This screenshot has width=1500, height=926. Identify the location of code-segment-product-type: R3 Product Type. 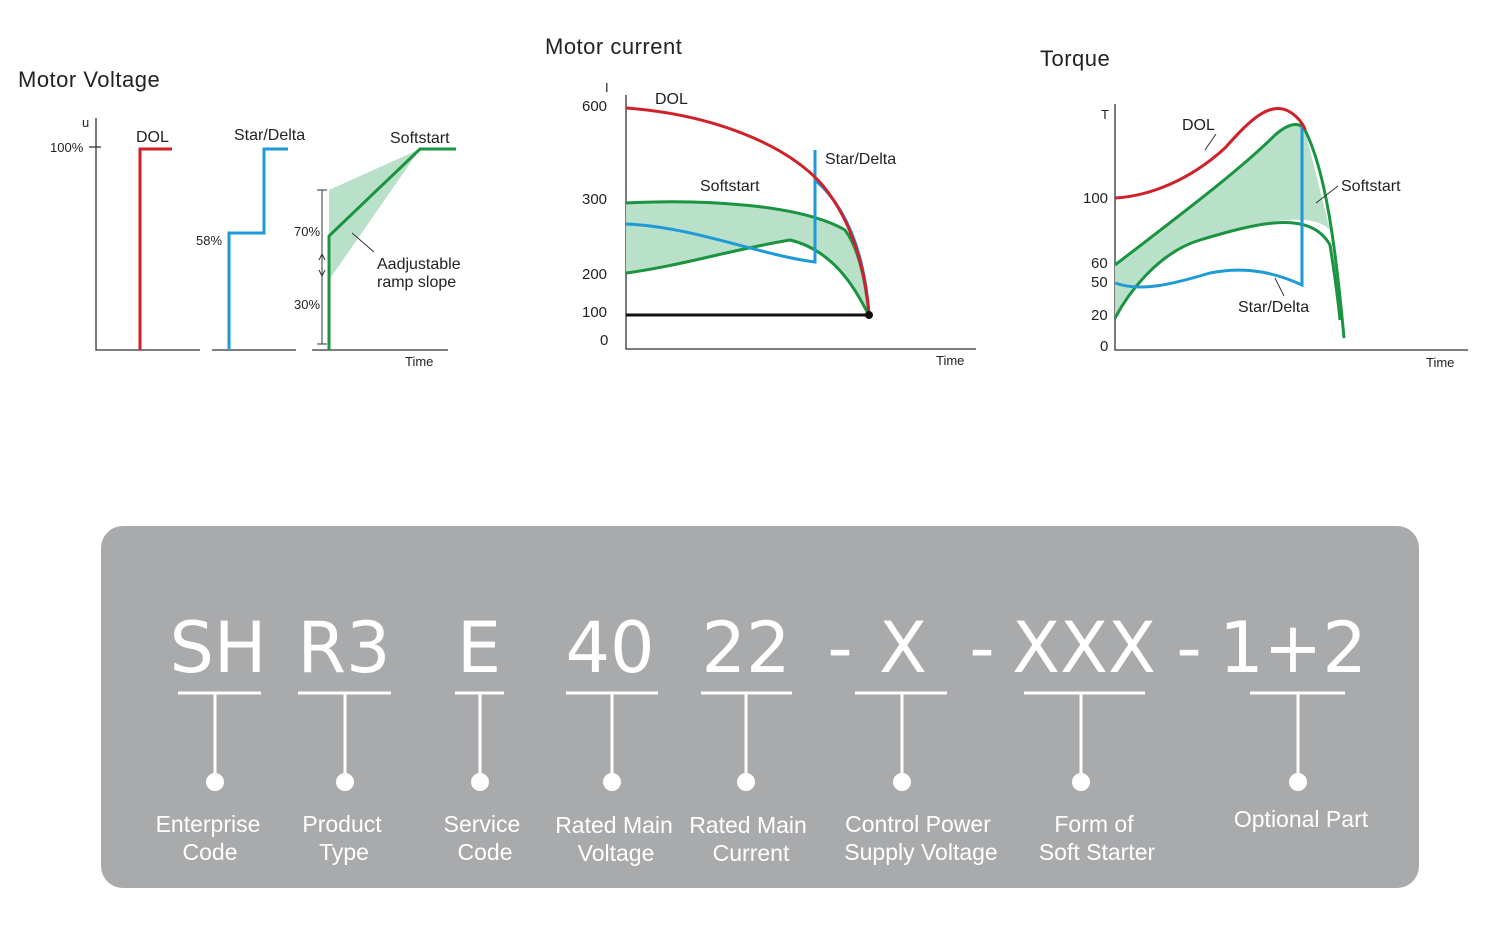
(344, 736).